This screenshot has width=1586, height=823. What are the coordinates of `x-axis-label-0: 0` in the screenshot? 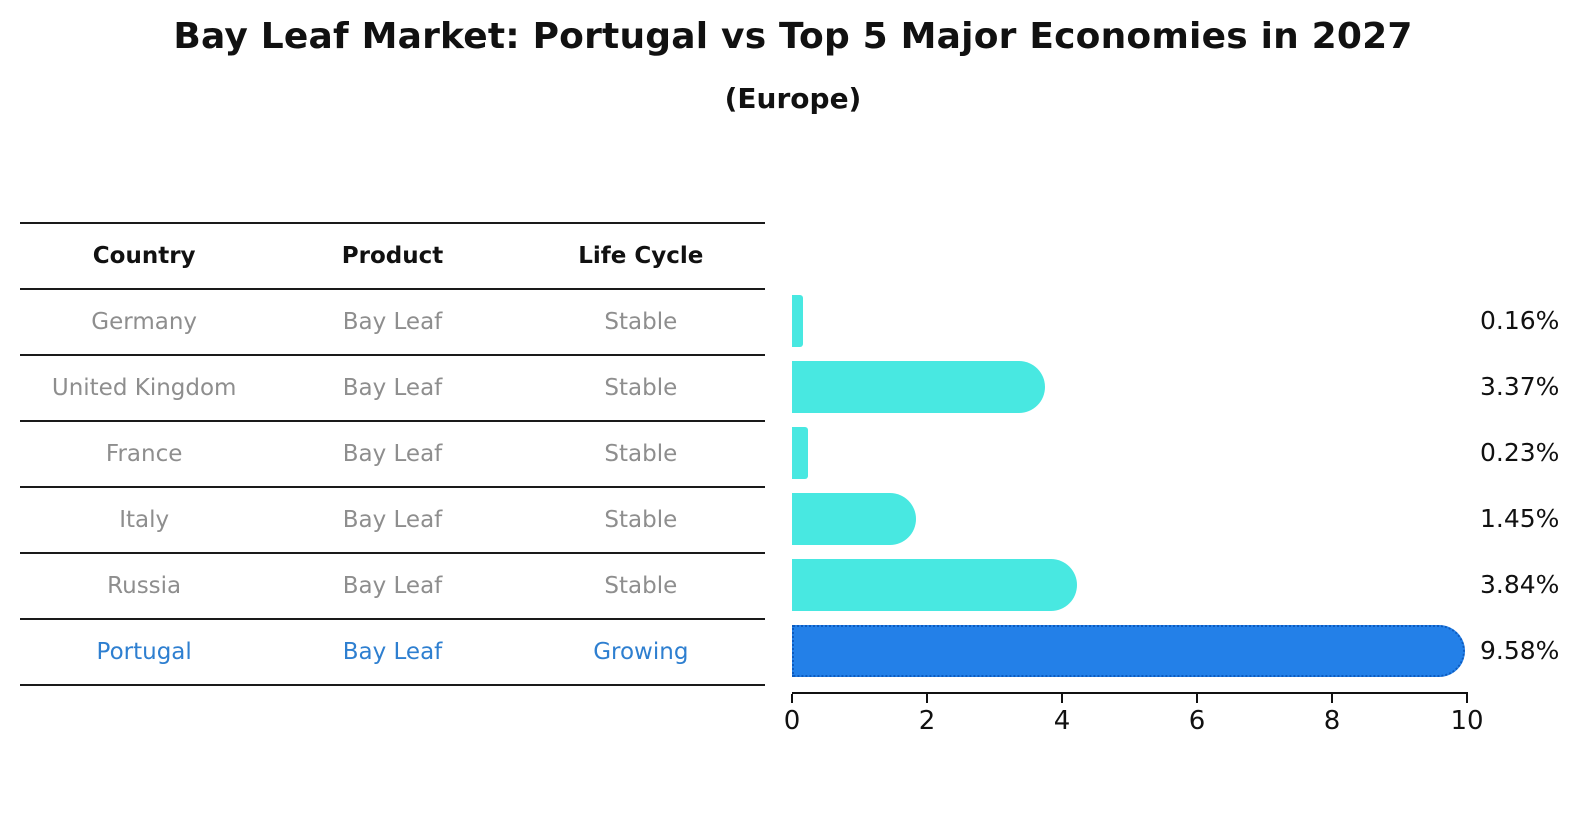 It's located at (792, 721).